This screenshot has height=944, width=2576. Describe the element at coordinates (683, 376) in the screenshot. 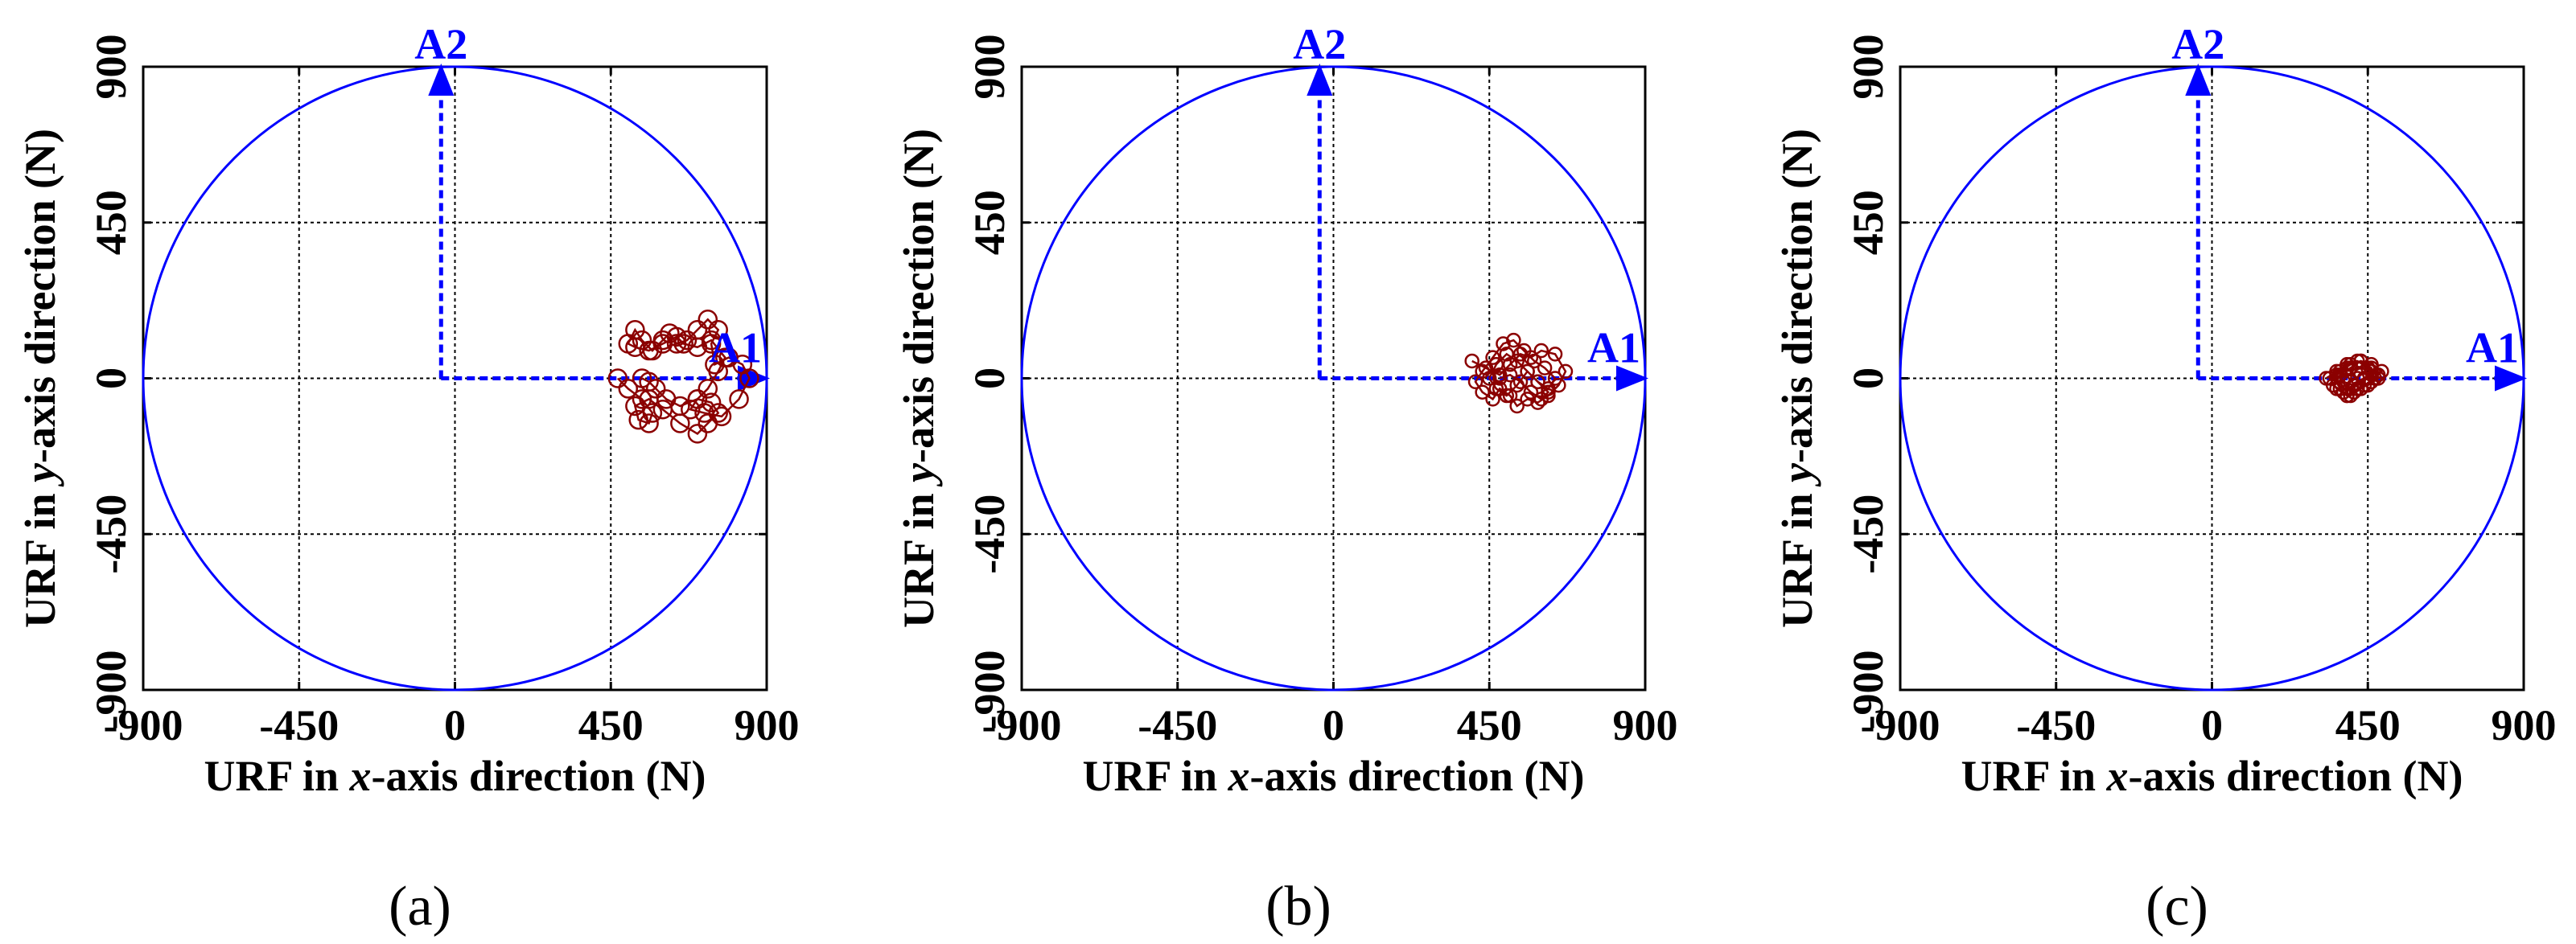

I see `series-line` at that location.